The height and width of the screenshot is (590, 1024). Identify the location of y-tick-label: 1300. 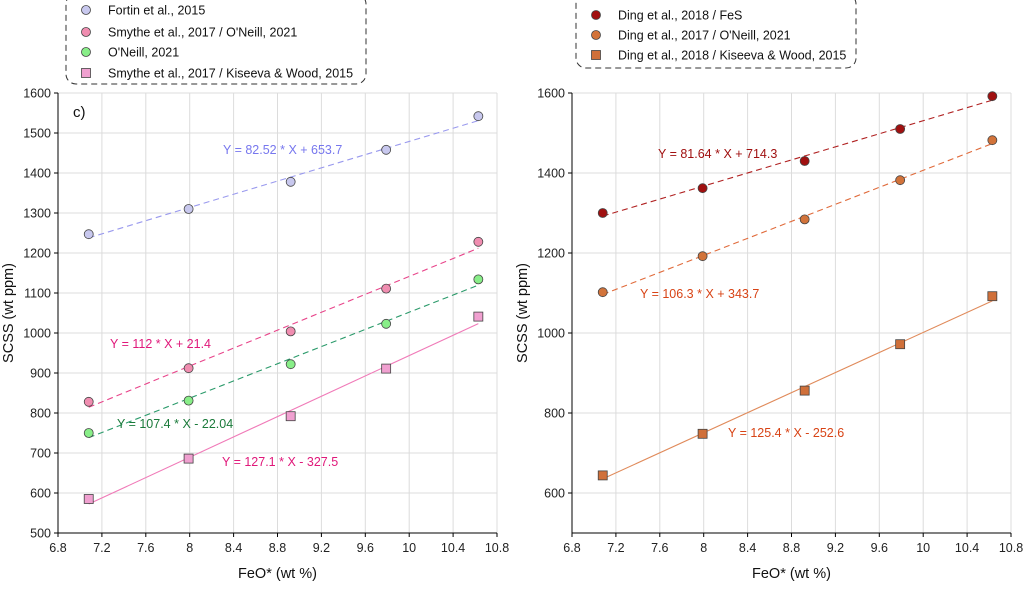
(37, 214).